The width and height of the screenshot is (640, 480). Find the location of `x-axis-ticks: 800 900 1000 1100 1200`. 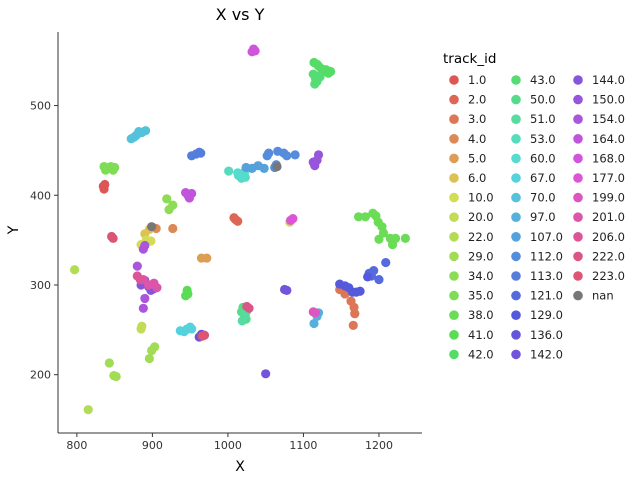

x-axis-ticks: 800 900 1000 1100 1200 is located at coordinates (229, 442).